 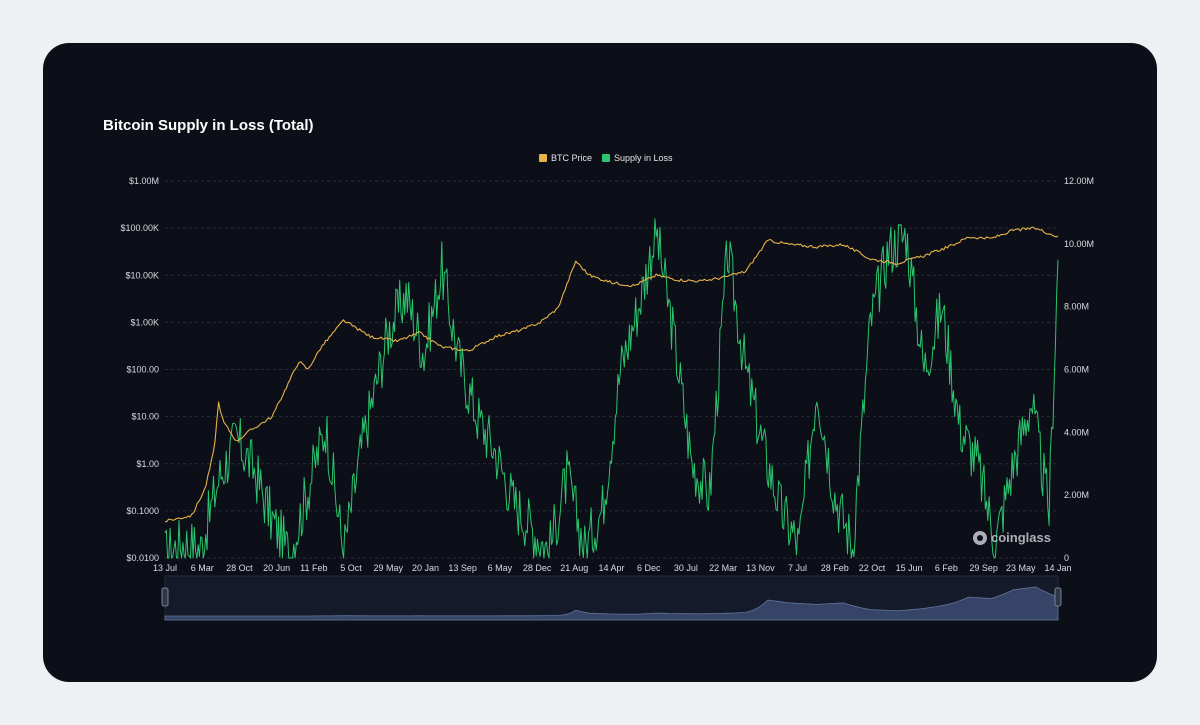 What do you see at coordinates (946, 568) in the screenshot?
I see `x-tick-label: 6 Feb` at bounding box center [946, 568].